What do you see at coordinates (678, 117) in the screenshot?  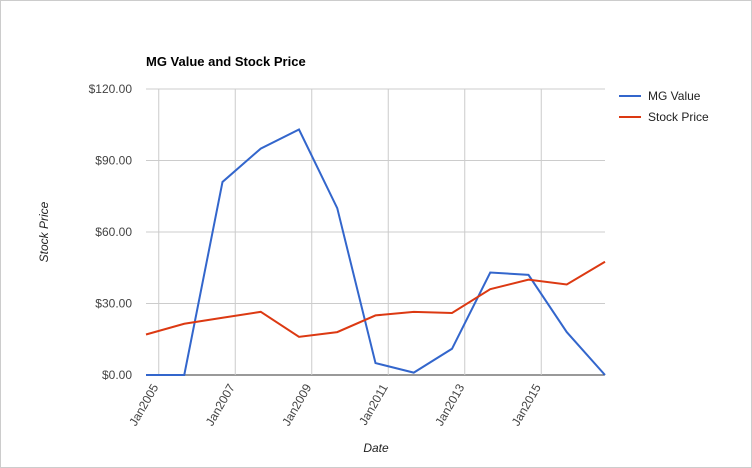 I see `legend-label: Stock Price` at bounding box center [678, 117].